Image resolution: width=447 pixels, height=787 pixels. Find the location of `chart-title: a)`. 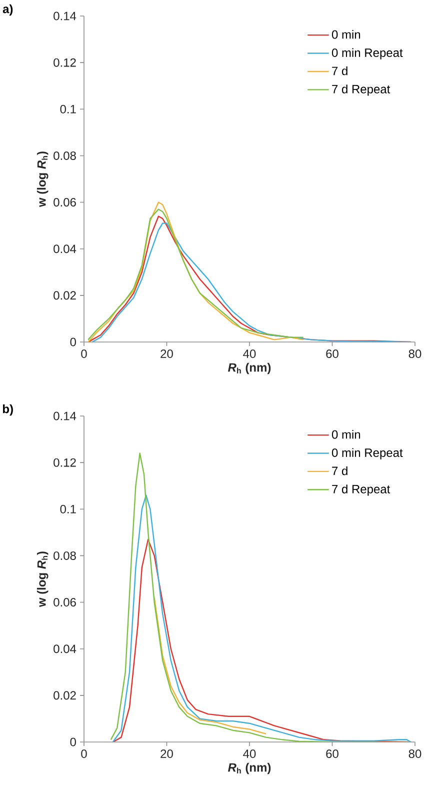

chart-title: a) is located at coordinates (7, 10).